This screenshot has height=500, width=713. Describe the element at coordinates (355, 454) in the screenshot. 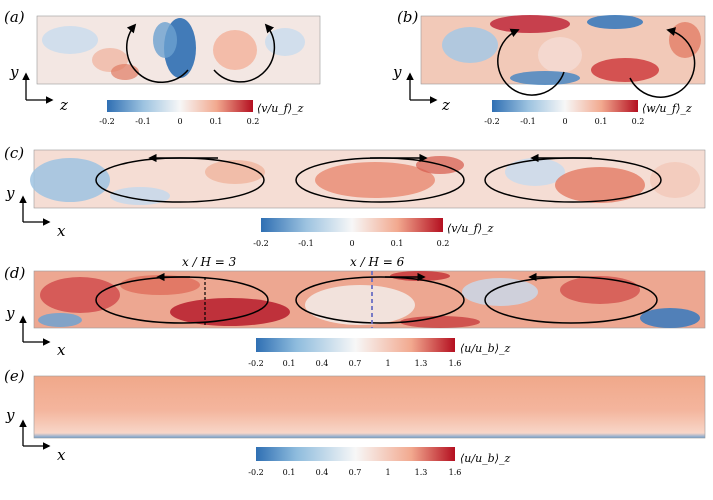

I see `colorbar-e` at that location.